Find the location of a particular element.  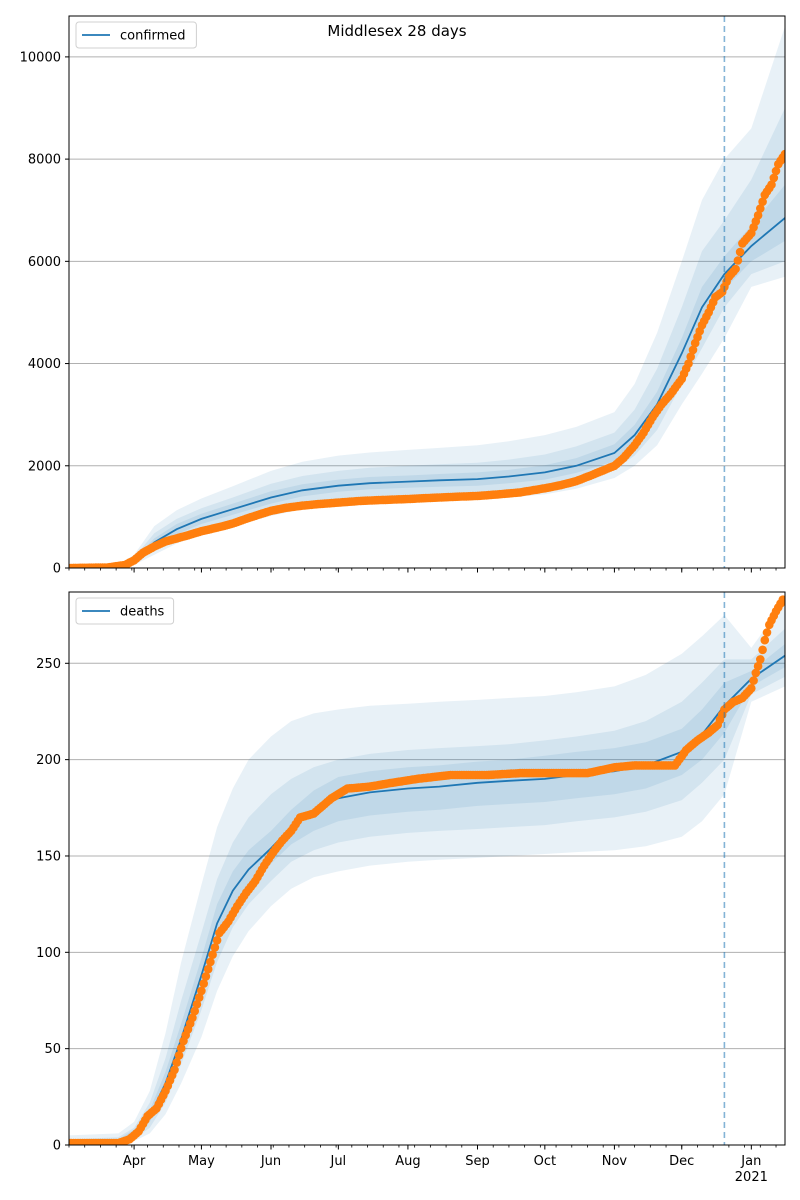

x-tick-label: Apr is located at coordinates (134, 1161).